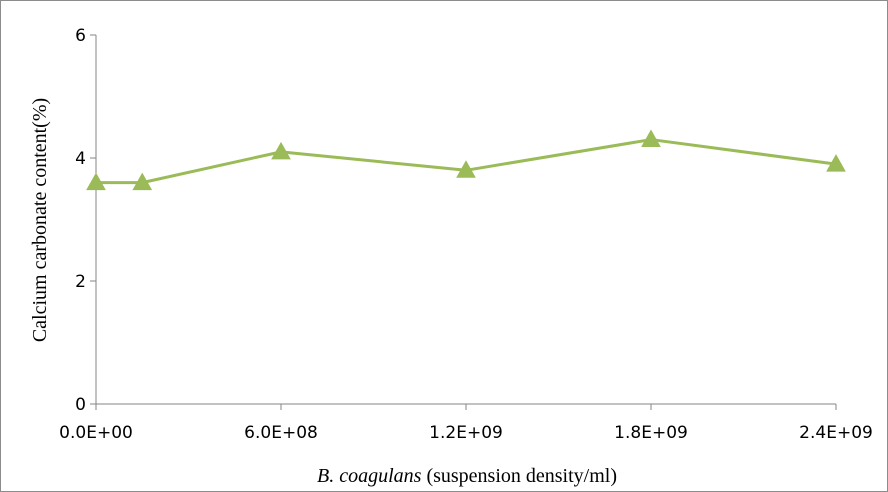 The height and width of the screenshot is (492, 888). I want to click on series-line, so click(466, 161).